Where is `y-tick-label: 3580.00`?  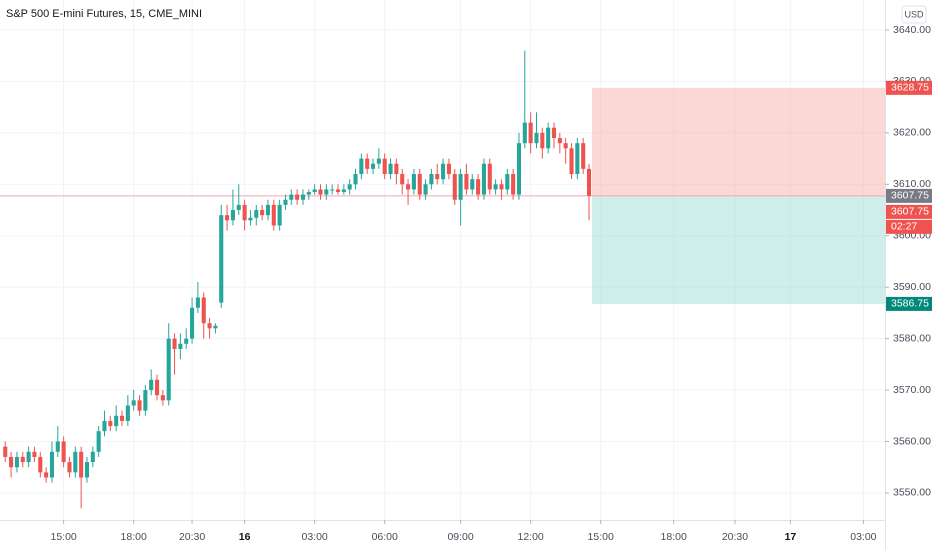 y-tick-label: 3580.00 is located at coordinates (912, 338).